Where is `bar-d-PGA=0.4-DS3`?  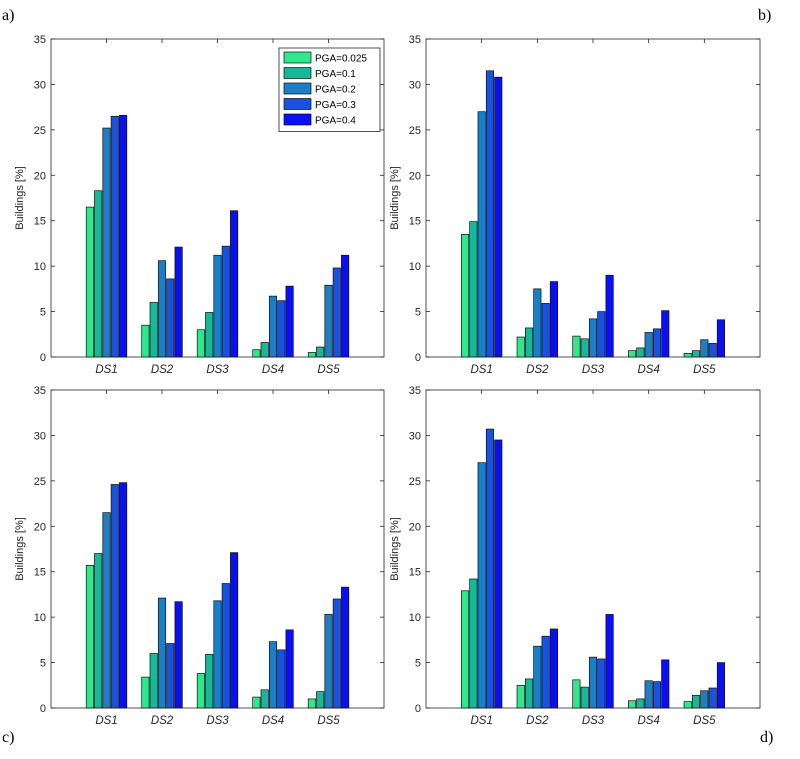 bar-d-PGA=0.4-DS3 is located at coordinates (609, 661).